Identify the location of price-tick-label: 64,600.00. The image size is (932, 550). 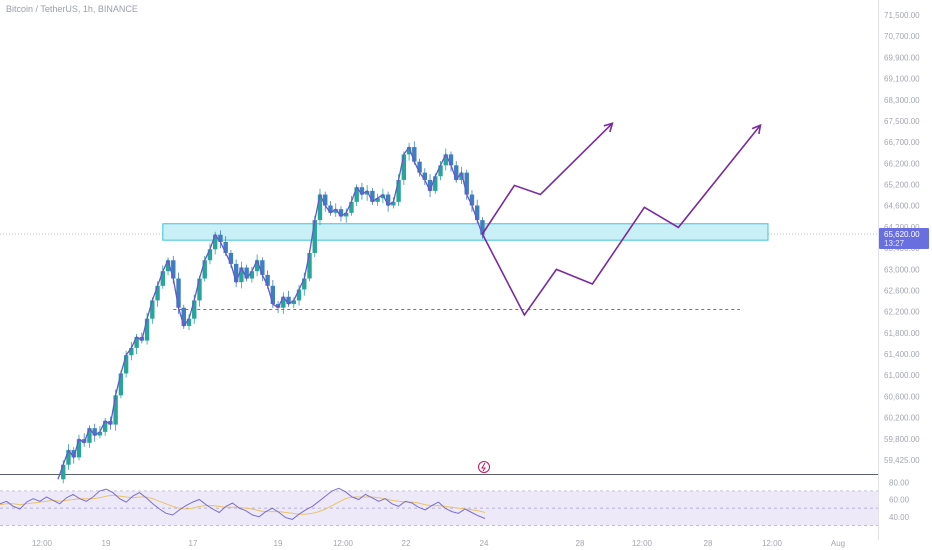
(902, 206).